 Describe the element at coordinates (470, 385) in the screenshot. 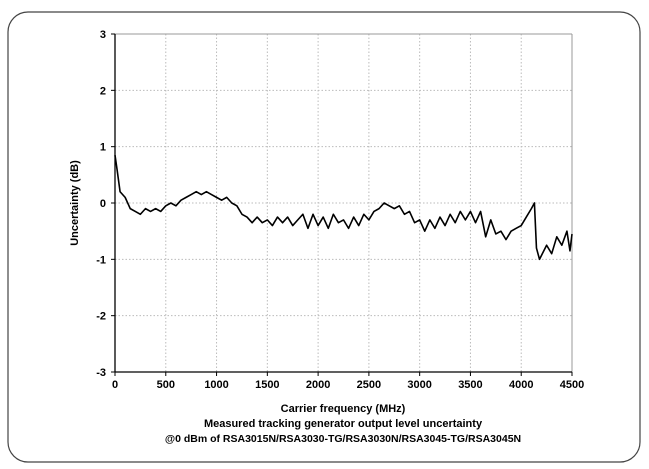

I see `x-tick-label: 3500` at that location.